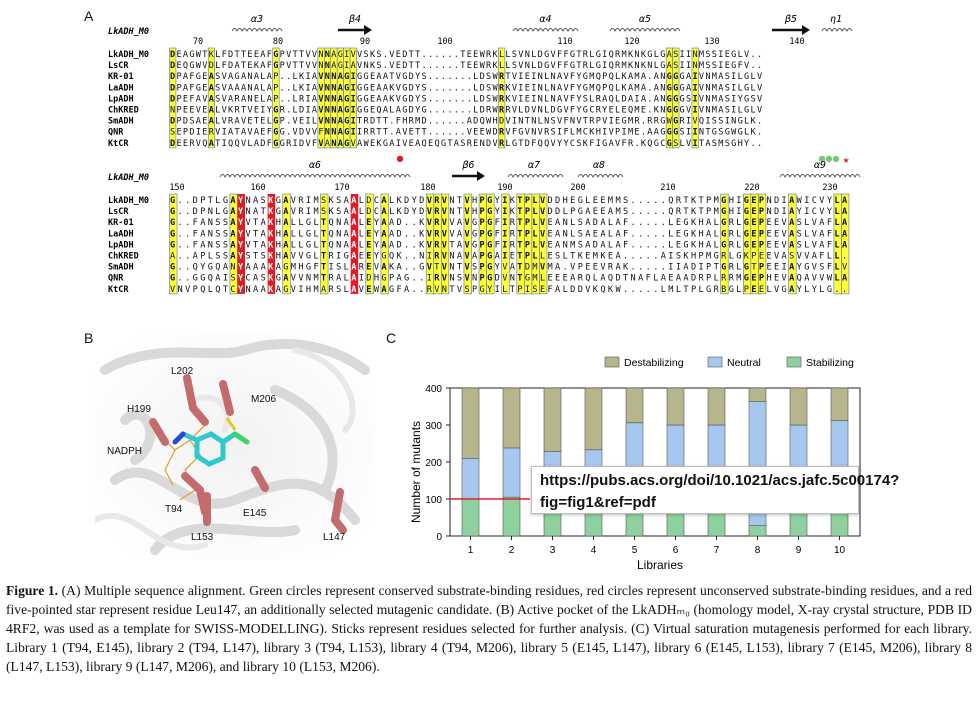 Image resolution: width=978 pixels, height=710 pixels. I want to click on y-tick-label: 400, so click(433, 389).